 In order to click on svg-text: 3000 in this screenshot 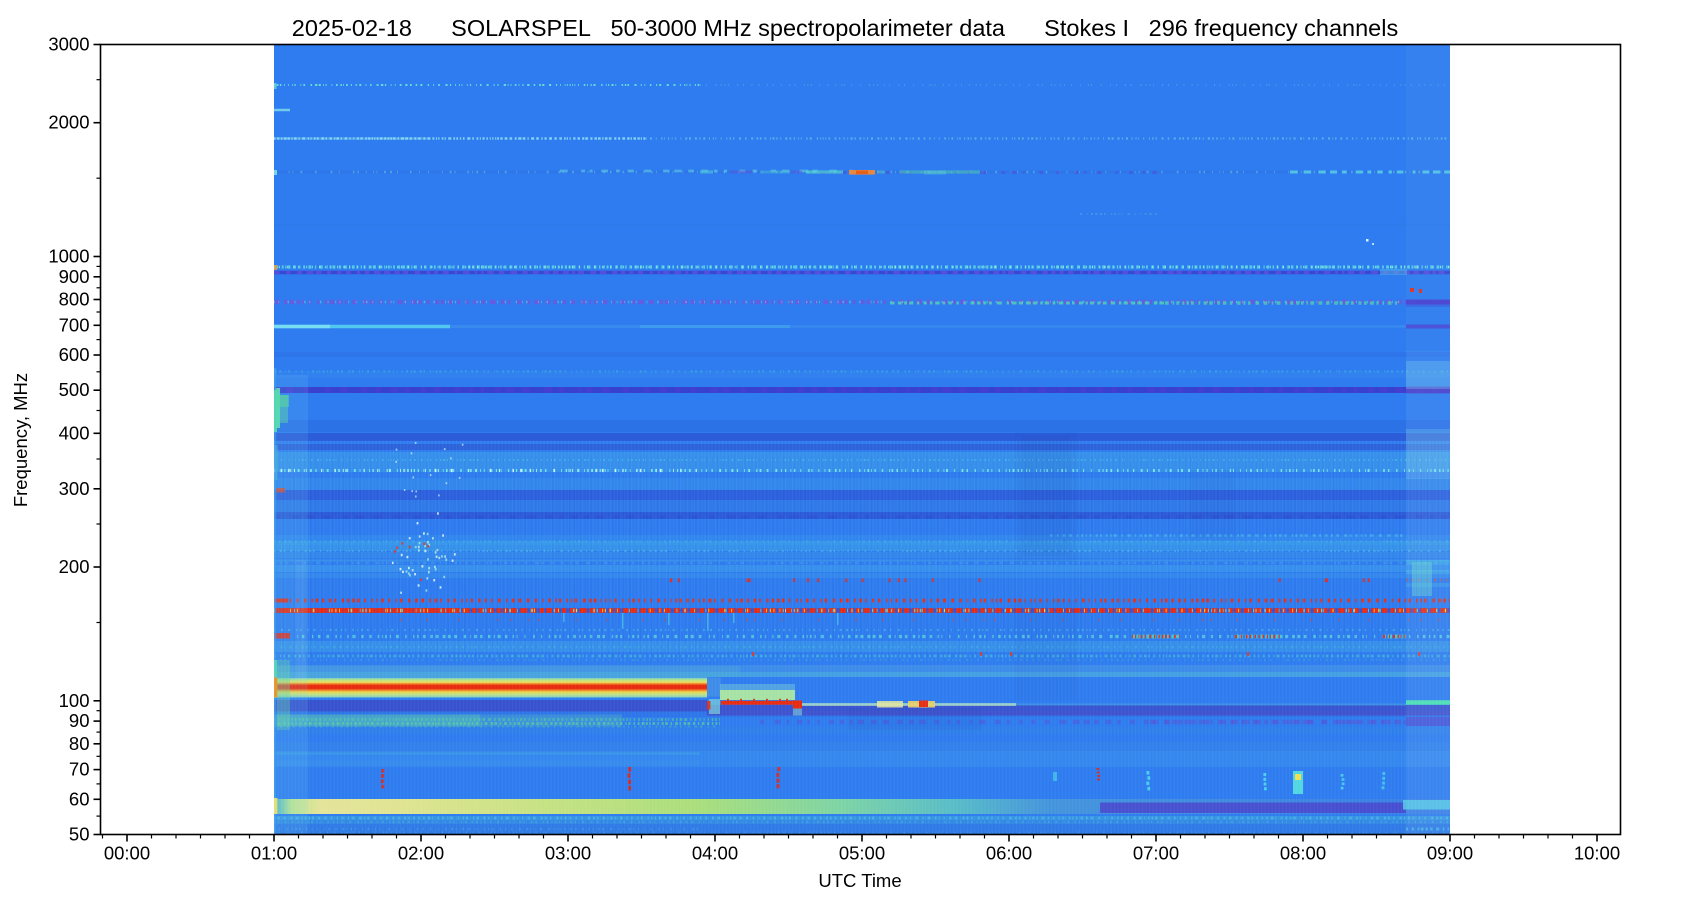, I will do `click(68, 44)`.